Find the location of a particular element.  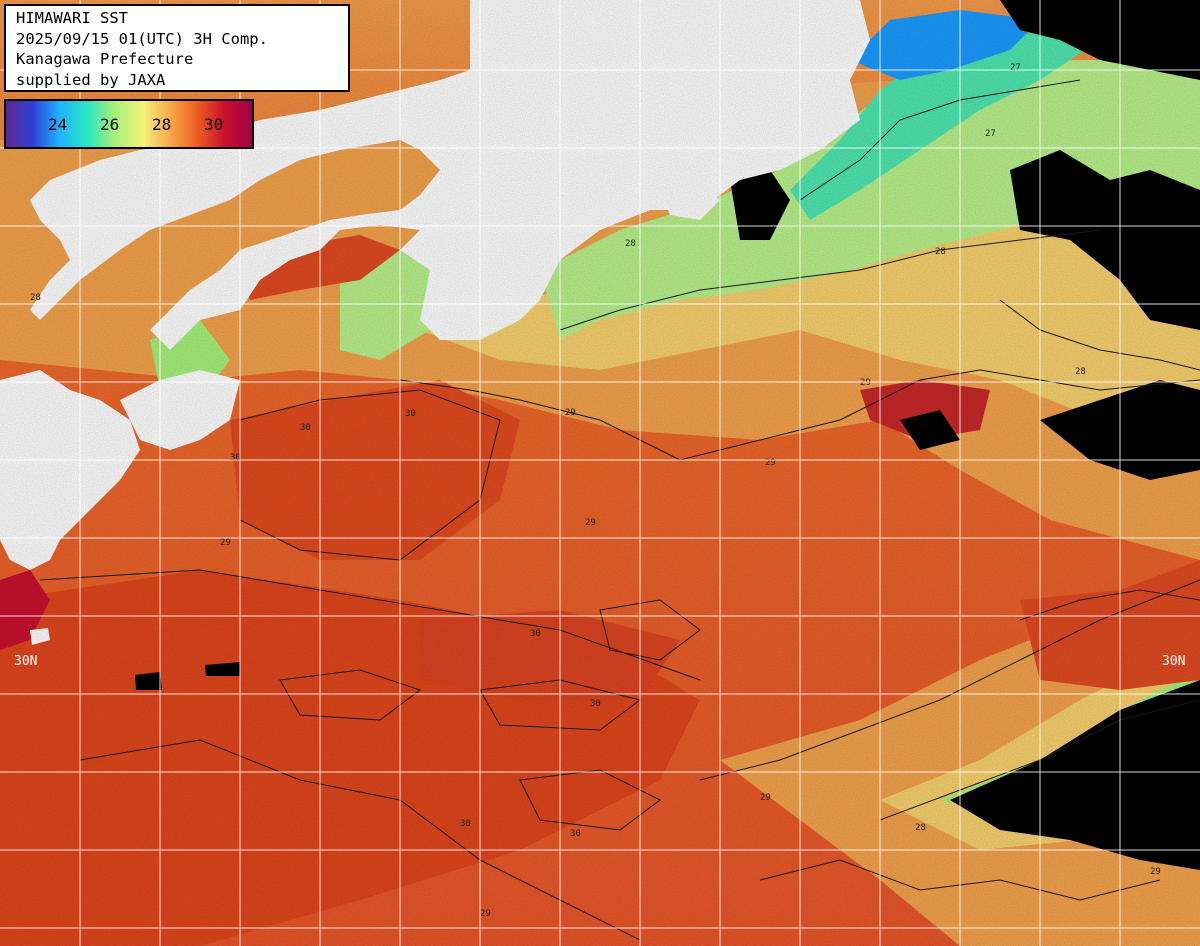

contour-27-coast is located at coordinates (940, 140).